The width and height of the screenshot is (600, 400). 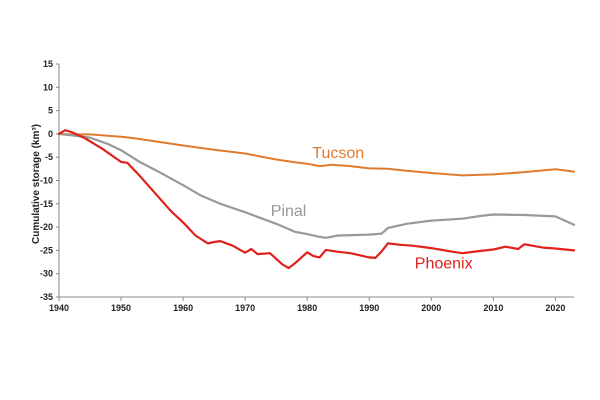 I want to click on x-tick-label: 1960, so click(x=183, y=308).